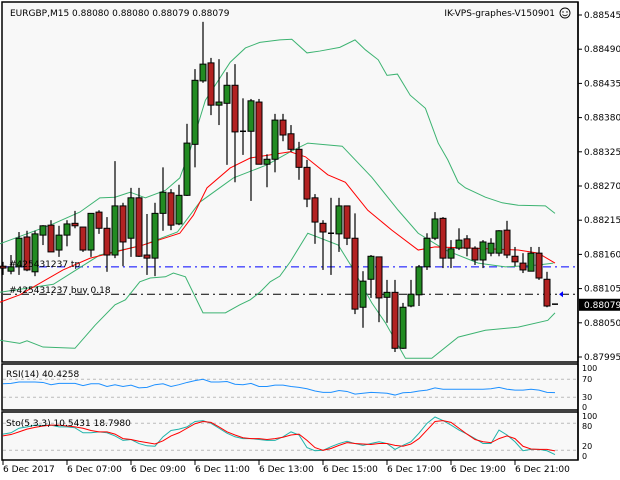  I want to click on rsi-panel, so click(290, 387).